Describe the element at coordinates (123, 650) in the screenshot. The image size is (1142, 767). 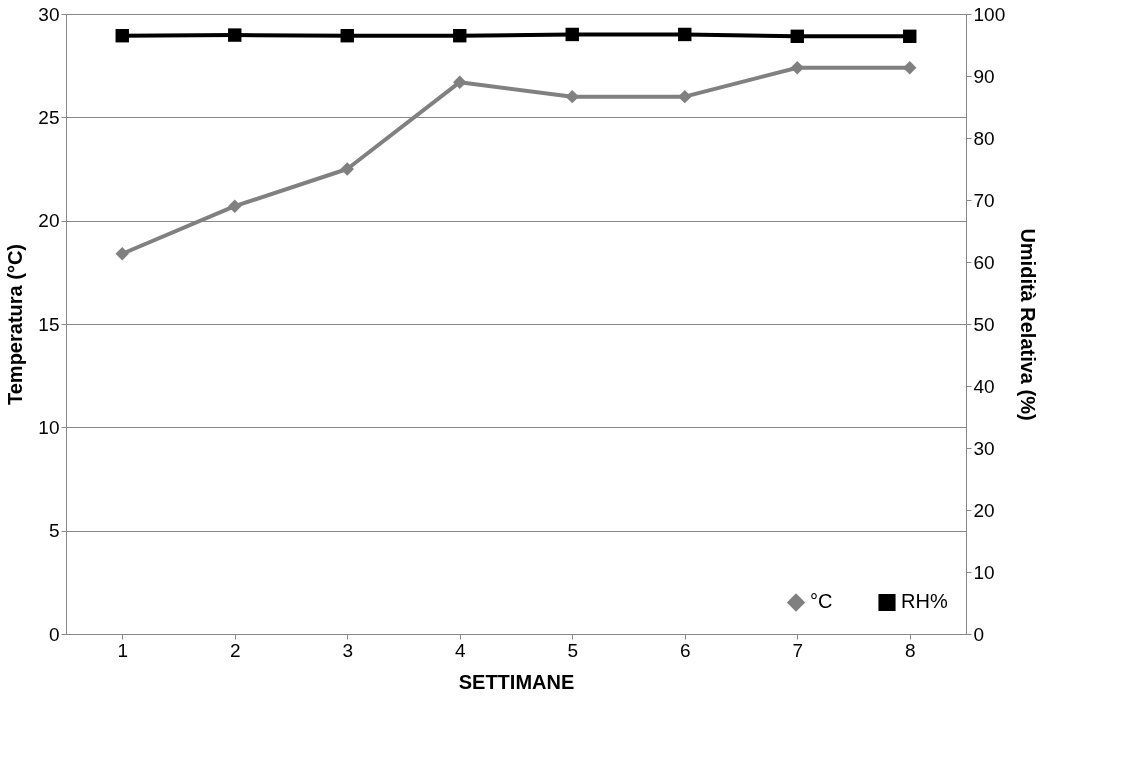
I see `x-tick-label: 1` at that location.